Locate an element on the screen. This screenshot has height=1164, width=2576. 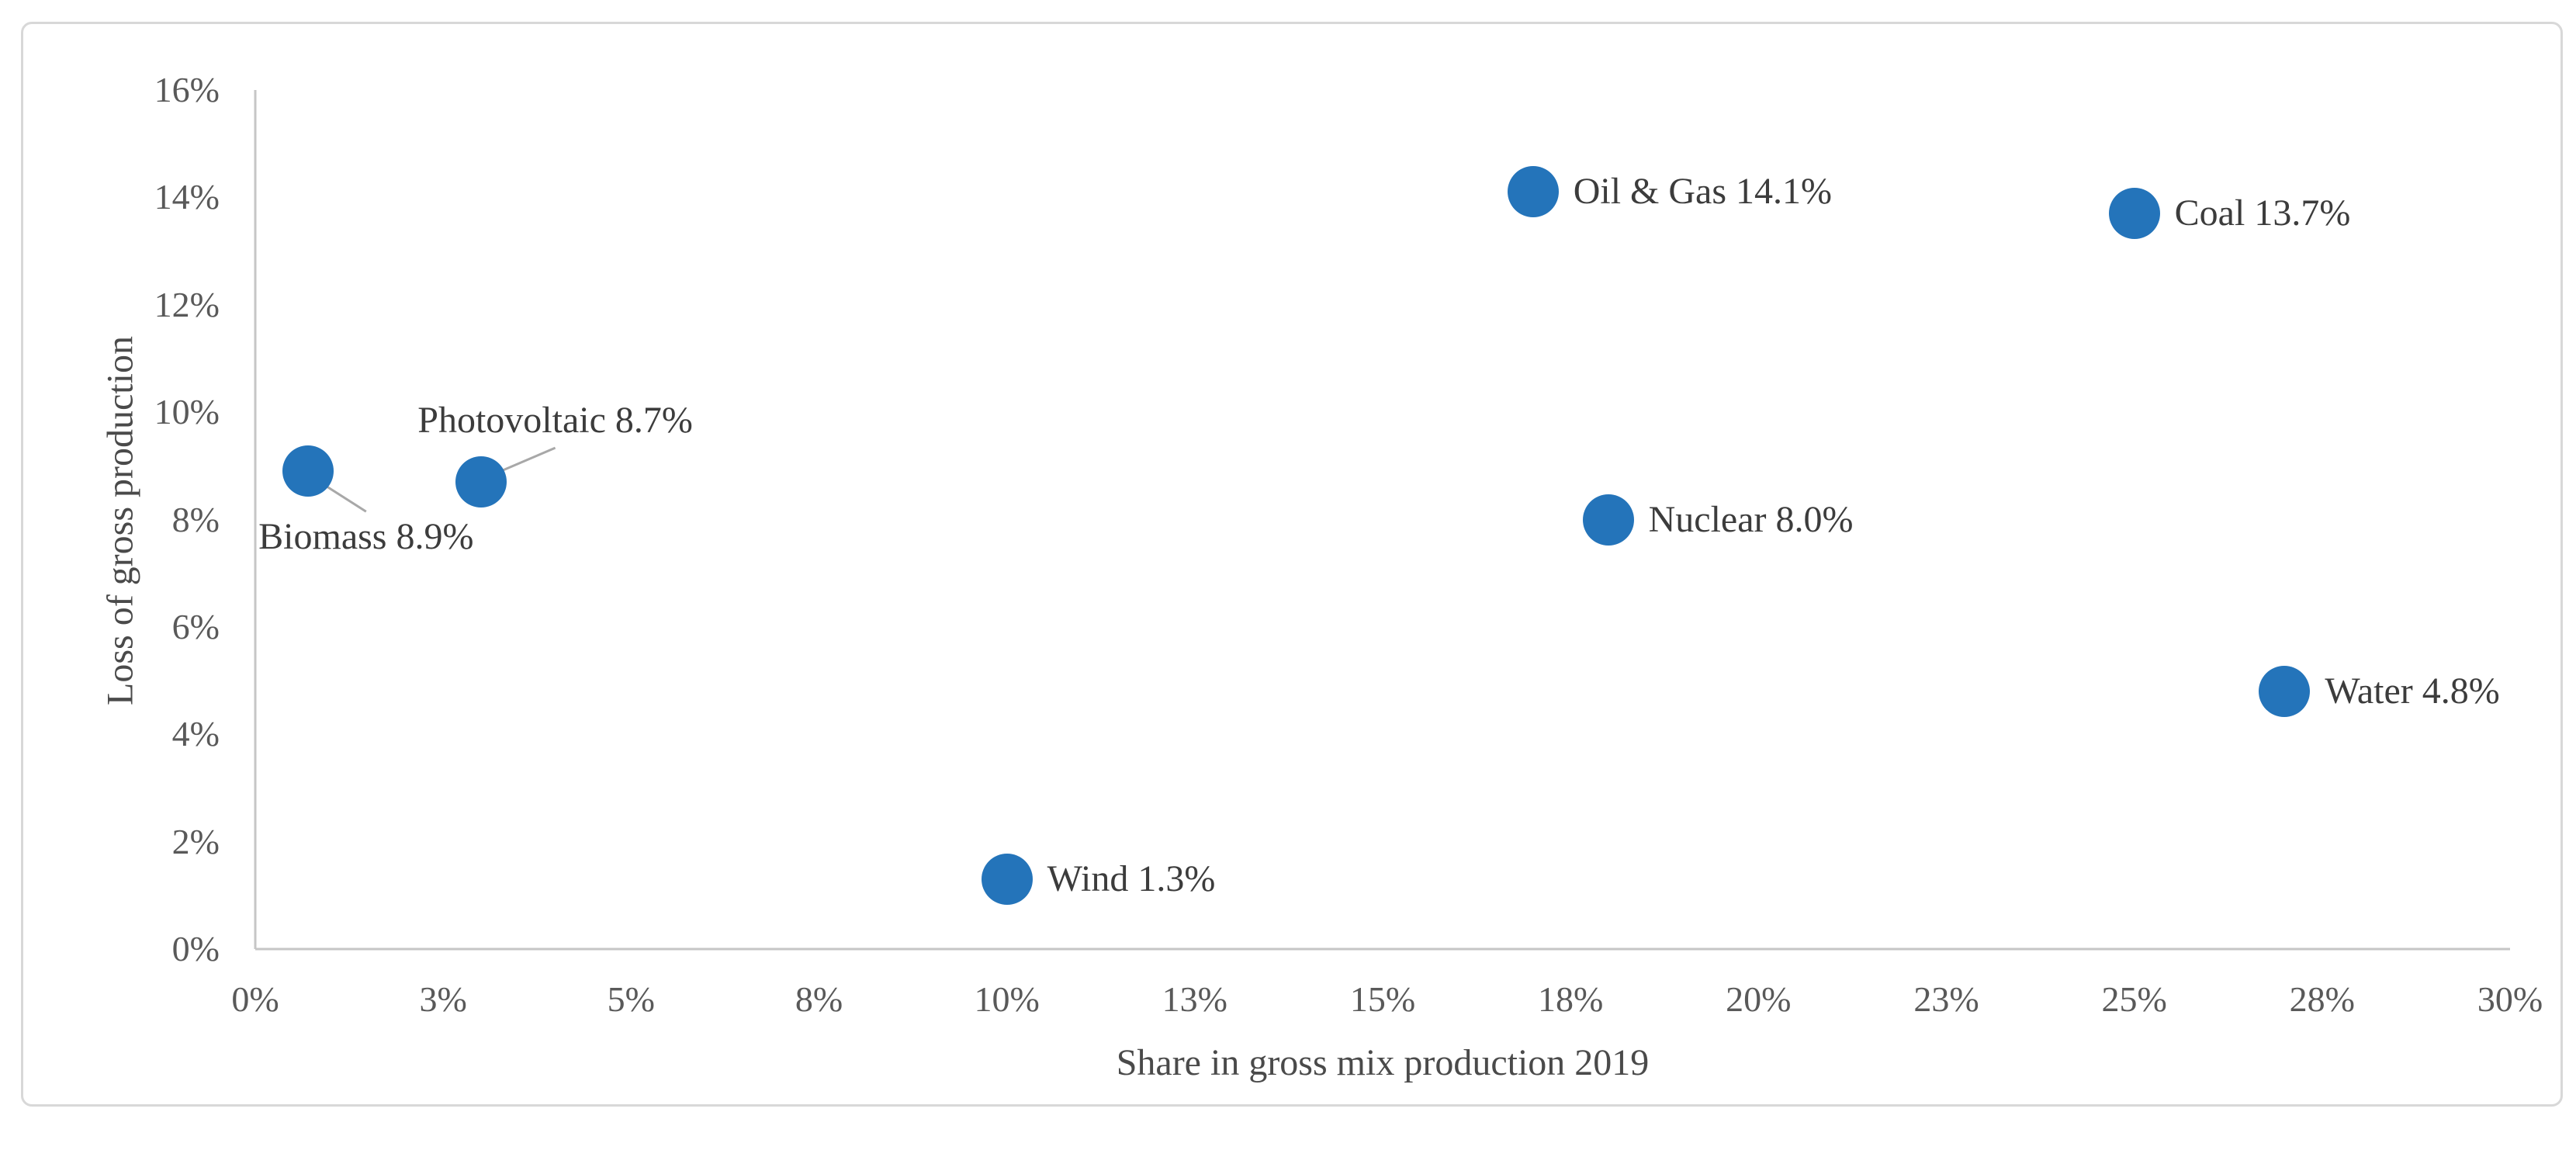
data-point-label-water: Water 4.8% is located at coordinates (2412, 691).